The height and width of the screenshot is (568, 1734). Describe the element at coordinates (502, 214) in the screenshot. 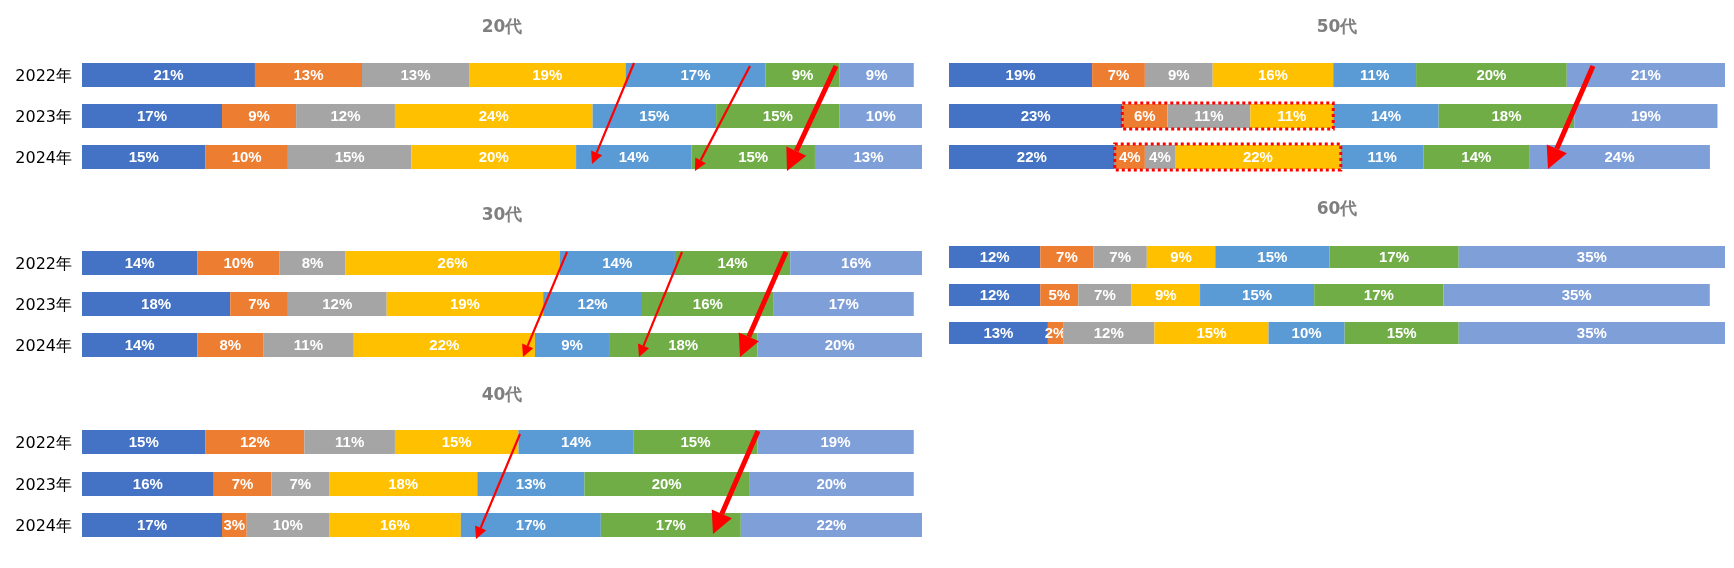

I see `chart-title: 30代` at that location.